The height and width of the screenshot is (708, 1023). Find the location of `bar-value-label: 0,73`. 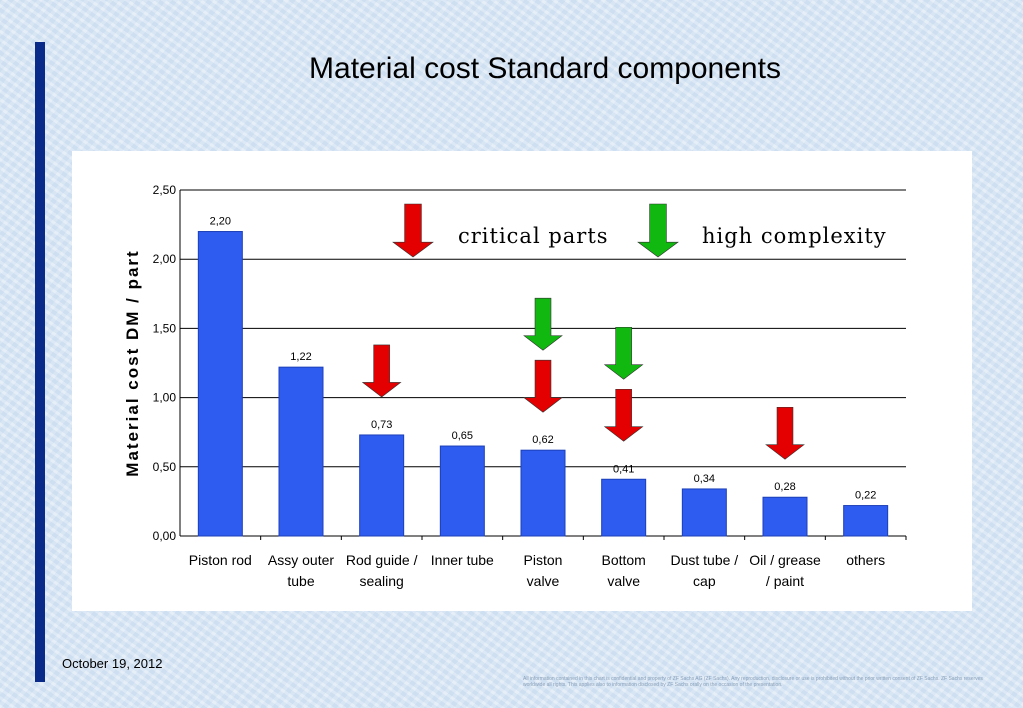

bar-value-label: 0,73 is located at coordinates (381, 425).